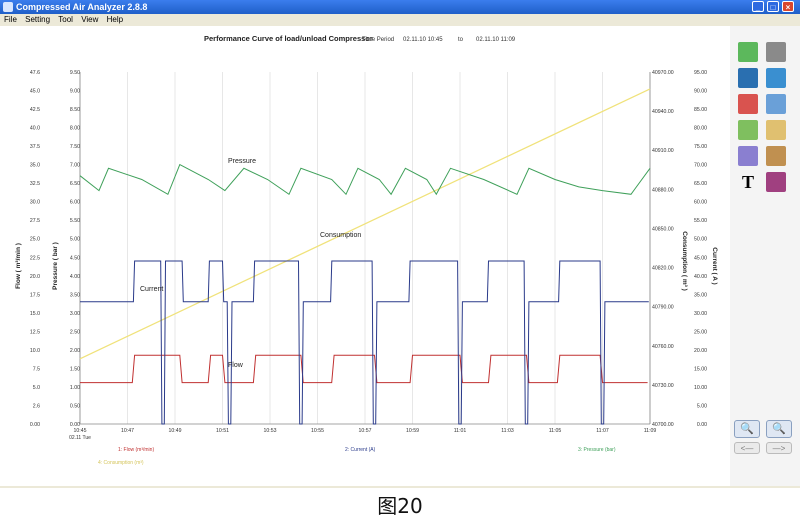  What do you see at coordinates (776, 156) in the screenshot?
I see `palette-icon` at bounding box center [776, 156].